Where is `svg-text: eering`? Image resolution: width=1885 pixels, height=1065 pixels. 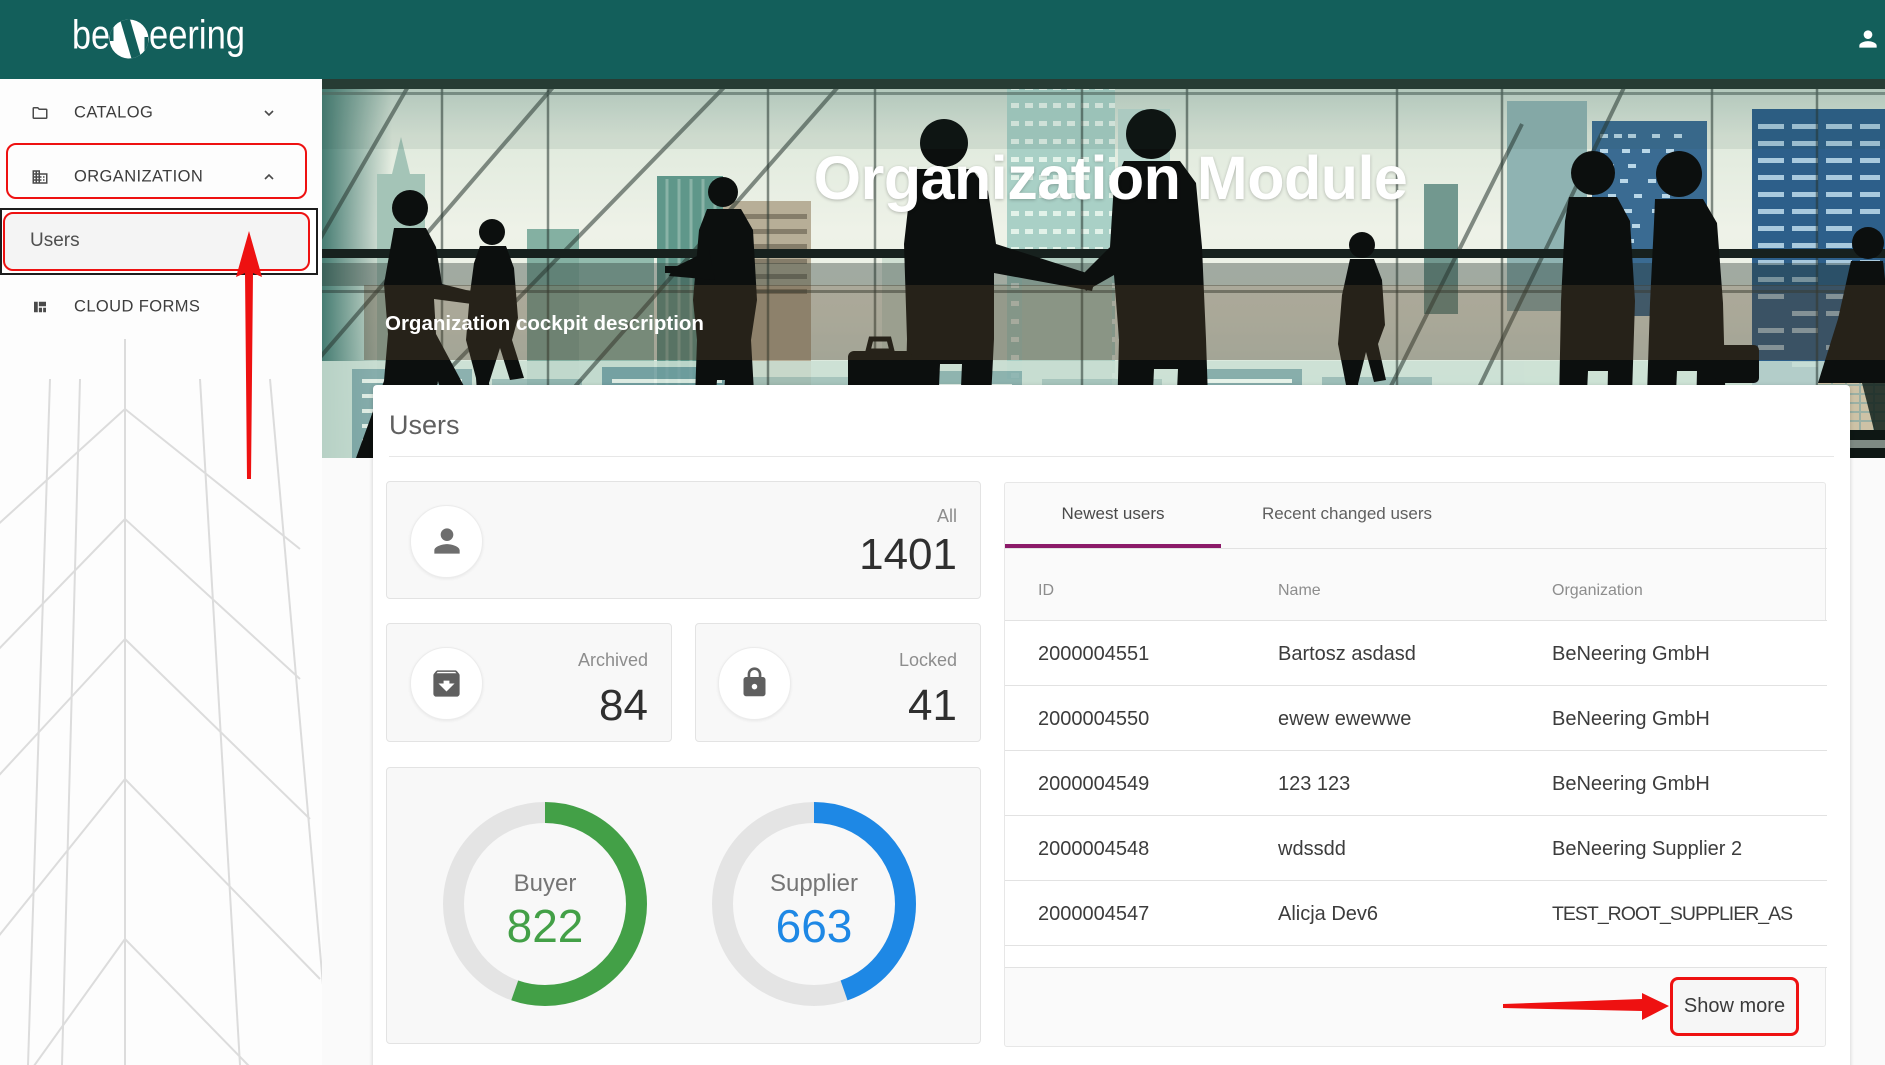 svg-text: eering is located at coordinates (197, 35).